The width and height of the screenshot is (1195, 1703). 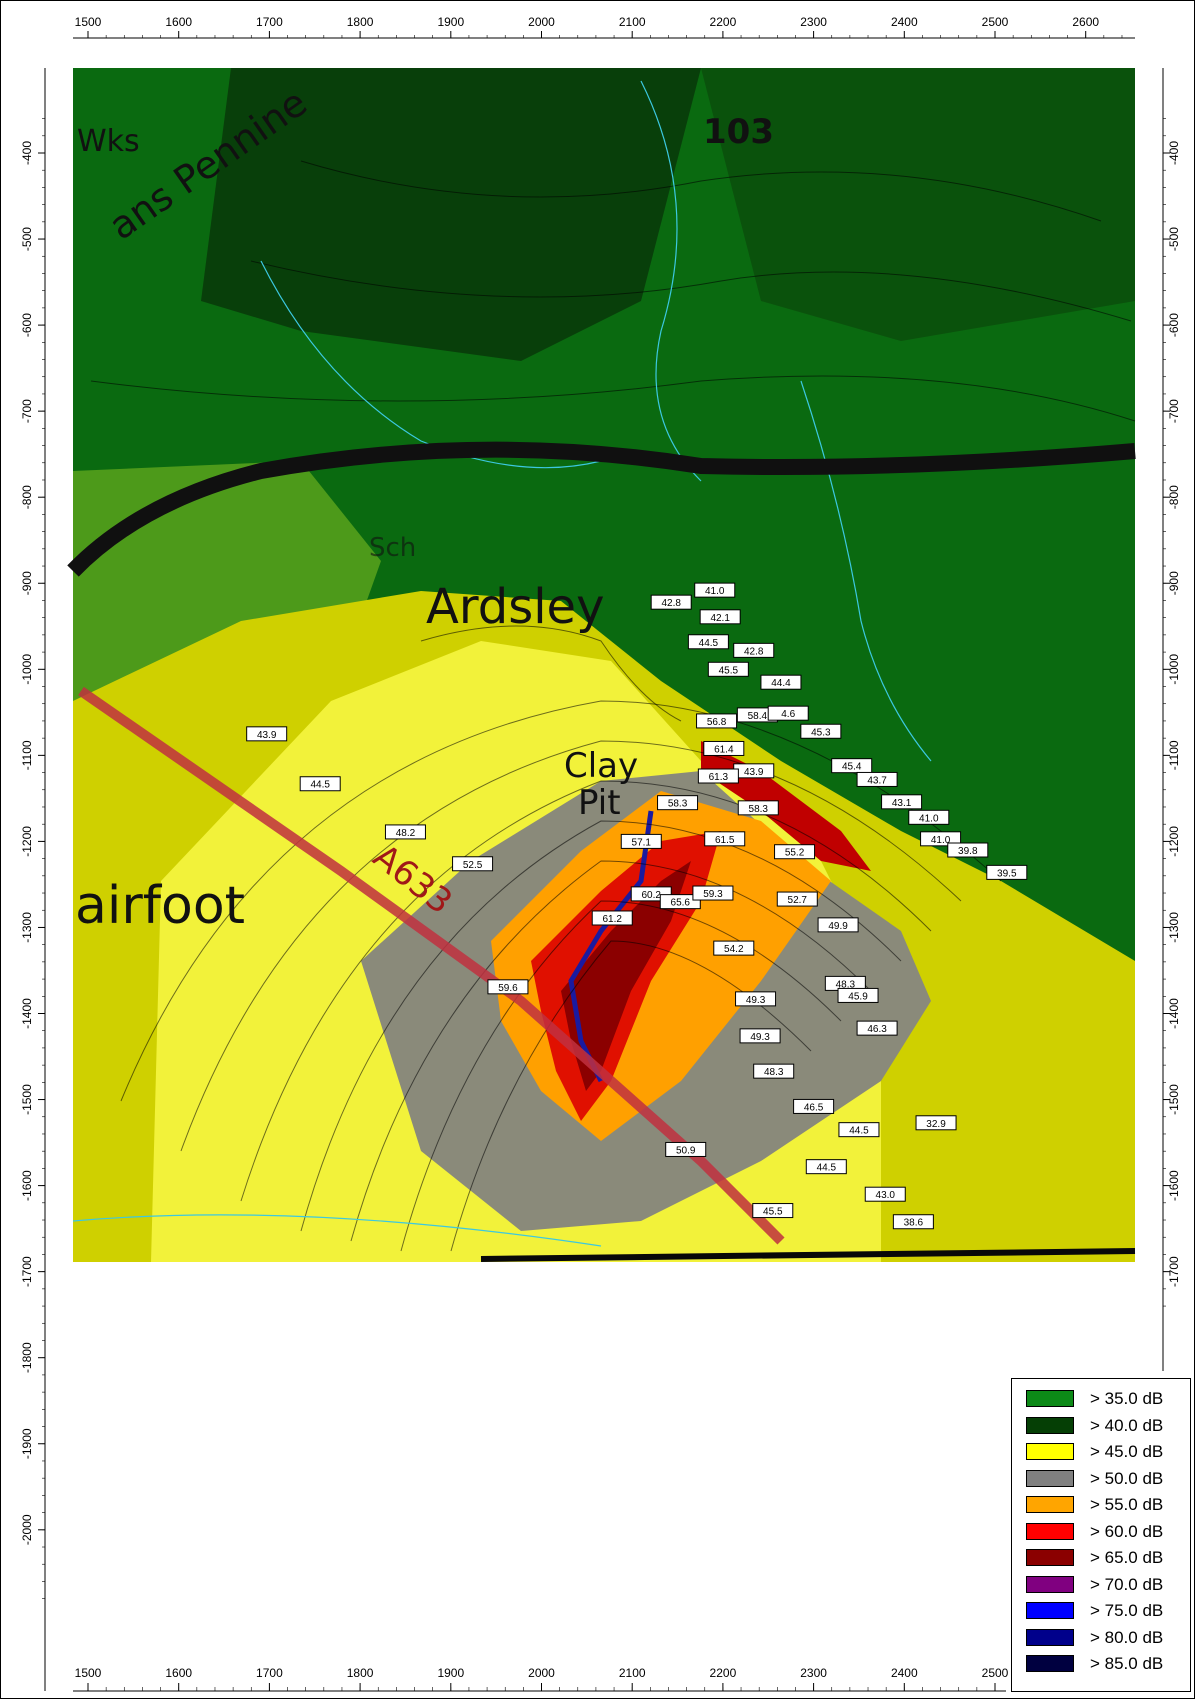 I want to click on x-top-tick: 1500, so click(x=88, y=26).